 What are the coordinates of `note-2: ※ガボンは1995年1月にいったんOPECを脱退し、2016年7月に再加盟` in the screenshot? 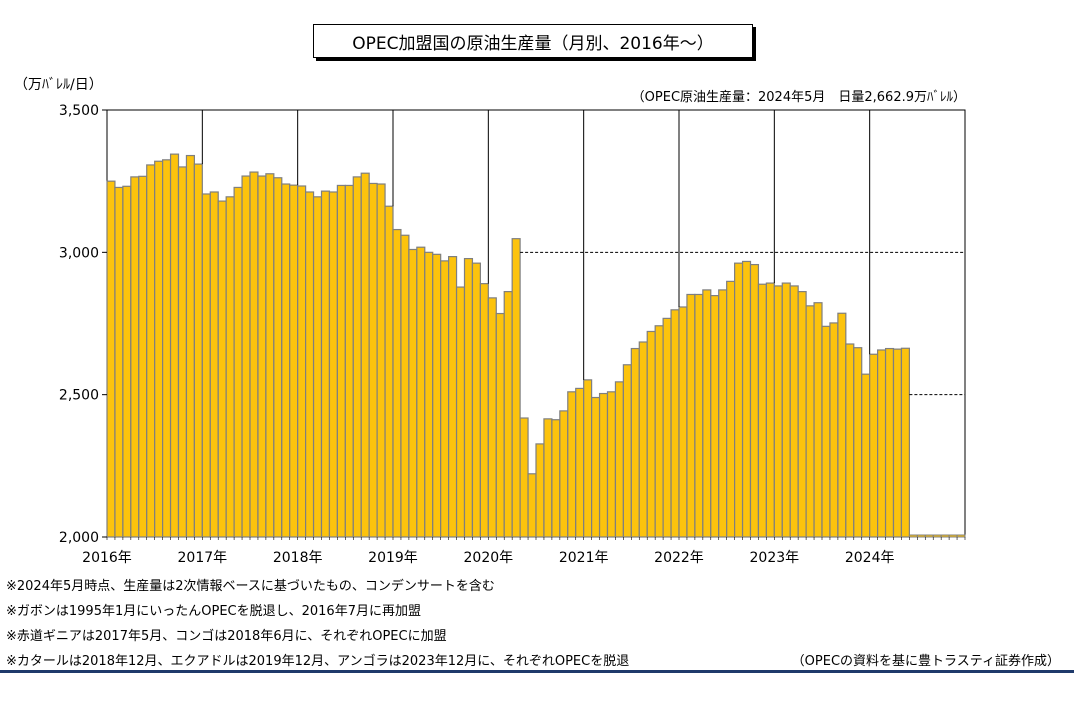 It's located at (213, 611).